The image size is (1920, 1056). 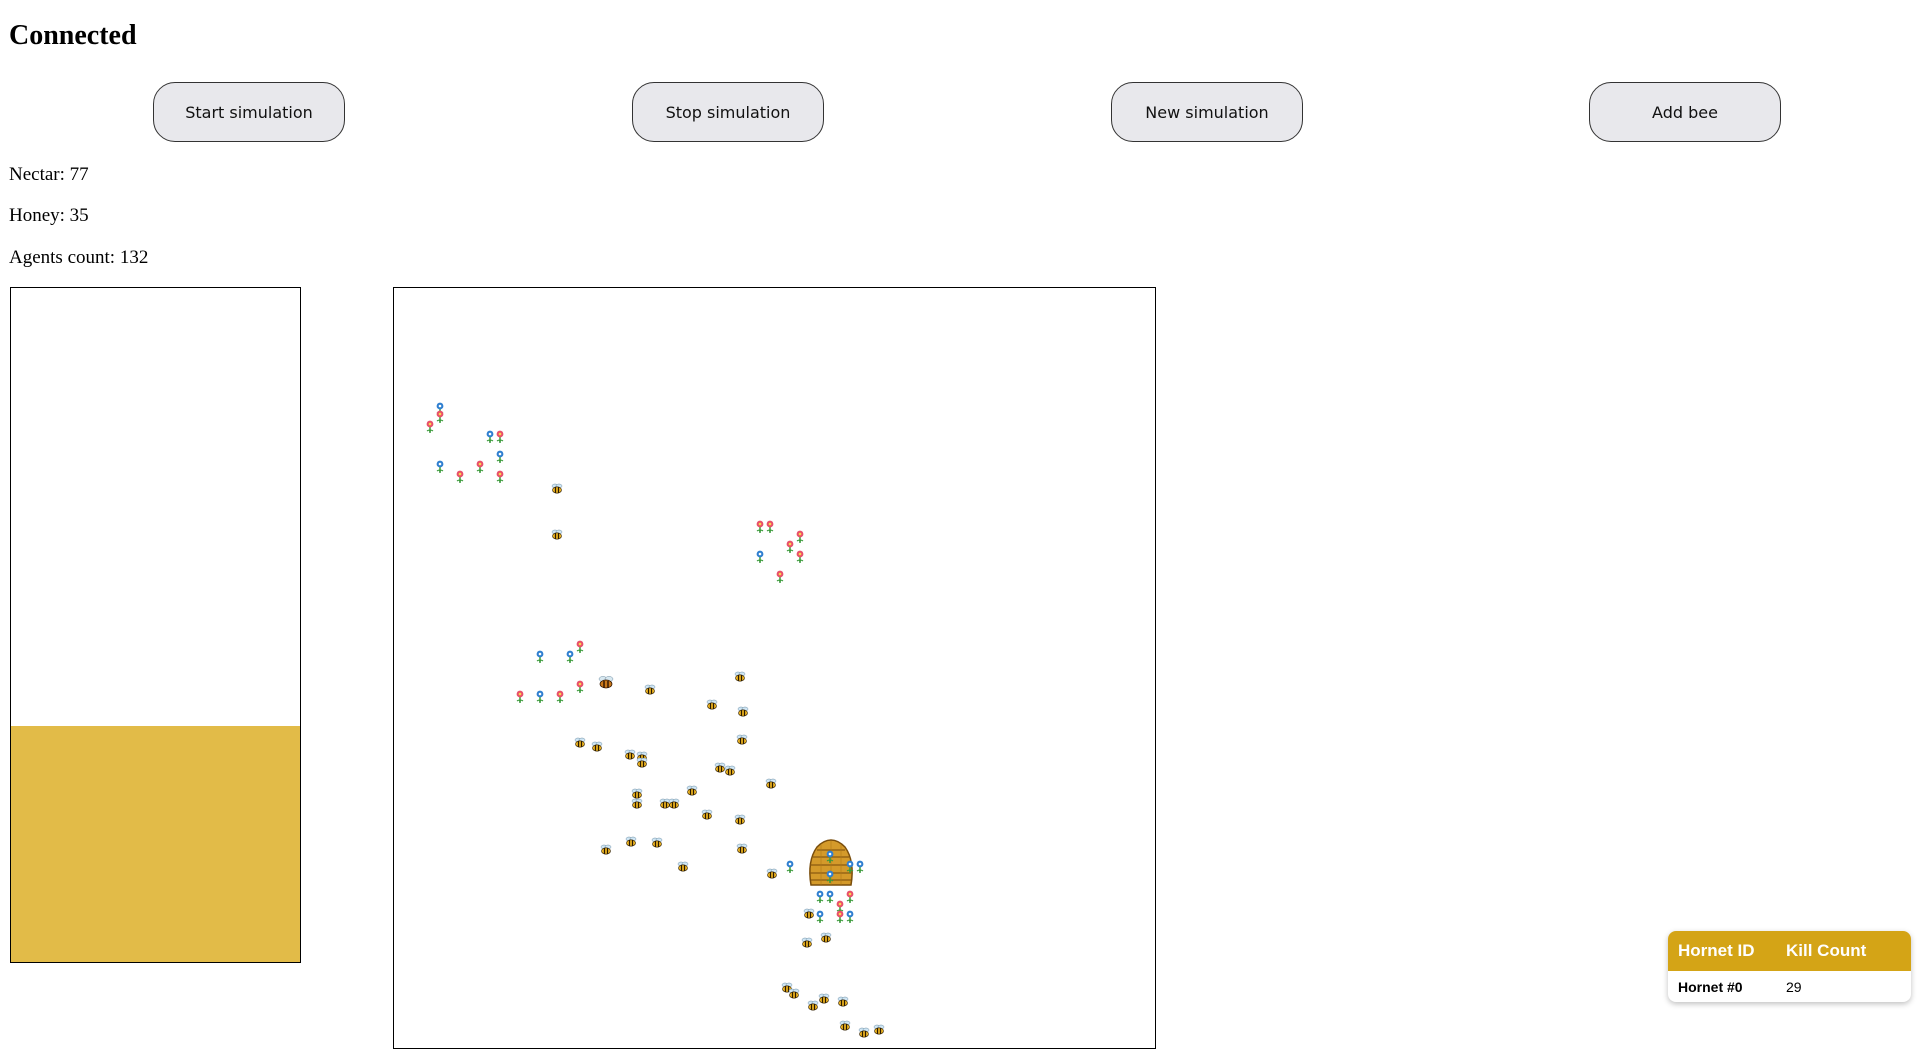 What do you see at coordinates (249, 112) in the screenshot?
I see `start-simulation-button: Start simulation` at bounding box center [249, 112].